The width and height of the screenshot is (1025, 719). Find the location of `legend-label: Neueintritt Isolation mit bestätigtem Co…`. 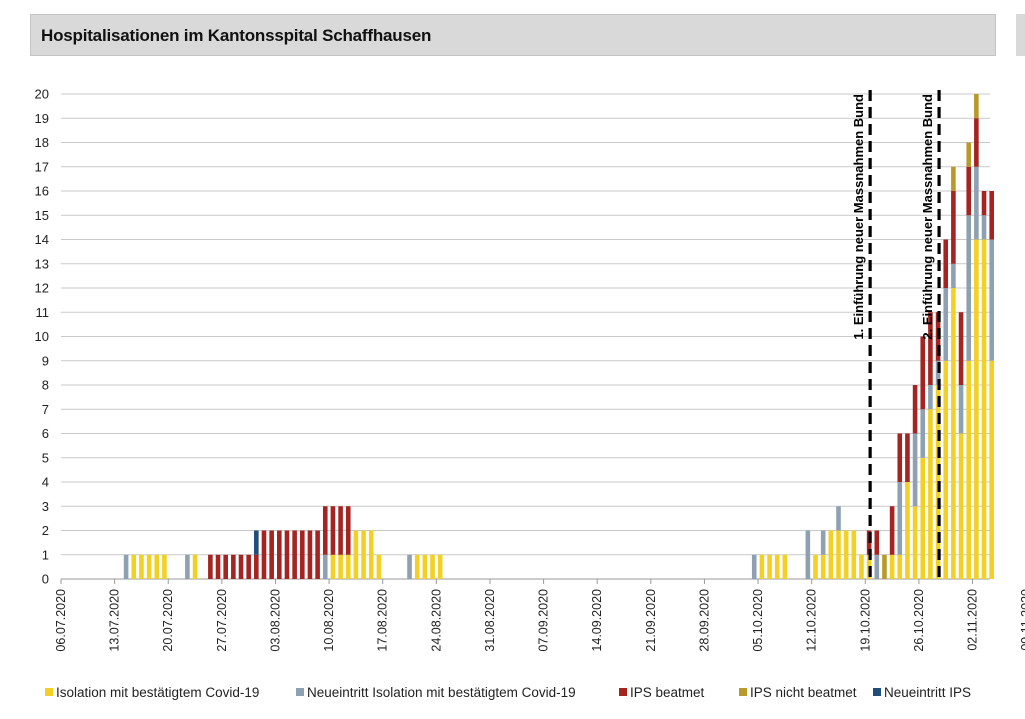

legend-label: Neueintritt Isolation mit bestätigtem Co… is located at coordinates (441, 692).